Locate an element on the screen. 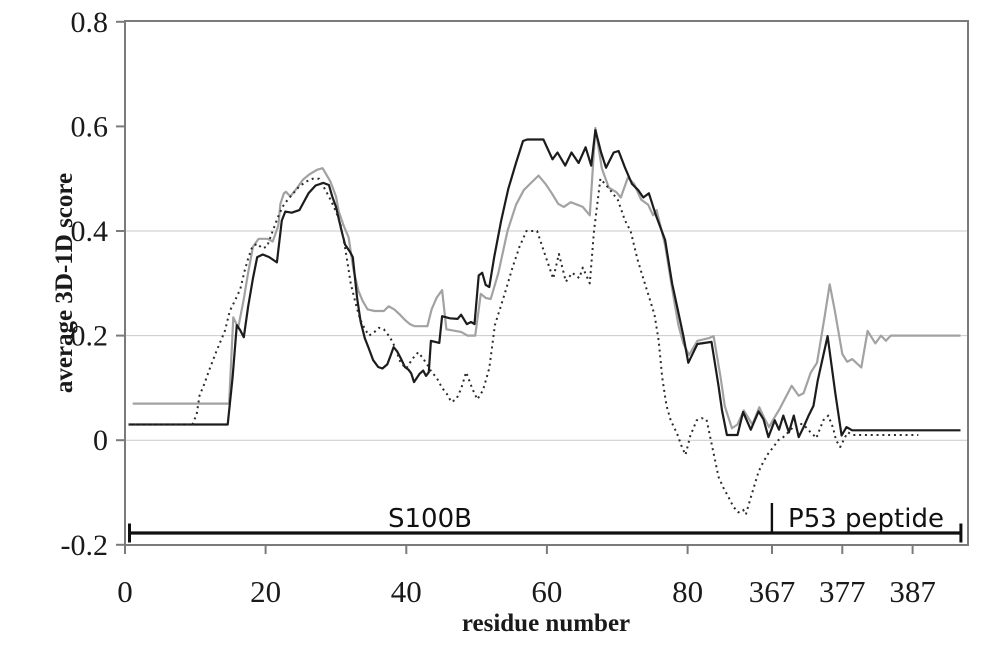 The height and width of the screenshot is (652, 1000). y-tick-label: 0 is located at coordinates (100, 440).